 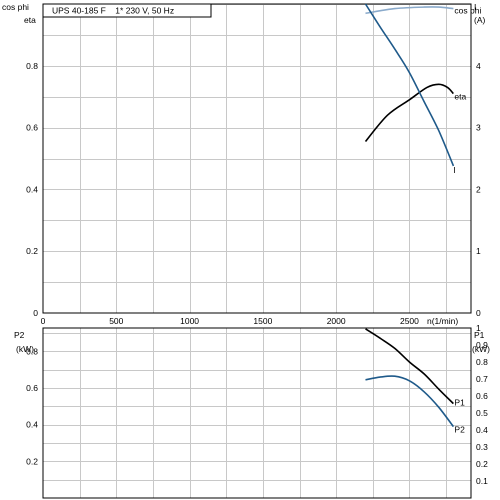 What do you see at coordinates (410, 401) in the screenshot?
I see `series-line-p2` at bounding box center [410, 401].